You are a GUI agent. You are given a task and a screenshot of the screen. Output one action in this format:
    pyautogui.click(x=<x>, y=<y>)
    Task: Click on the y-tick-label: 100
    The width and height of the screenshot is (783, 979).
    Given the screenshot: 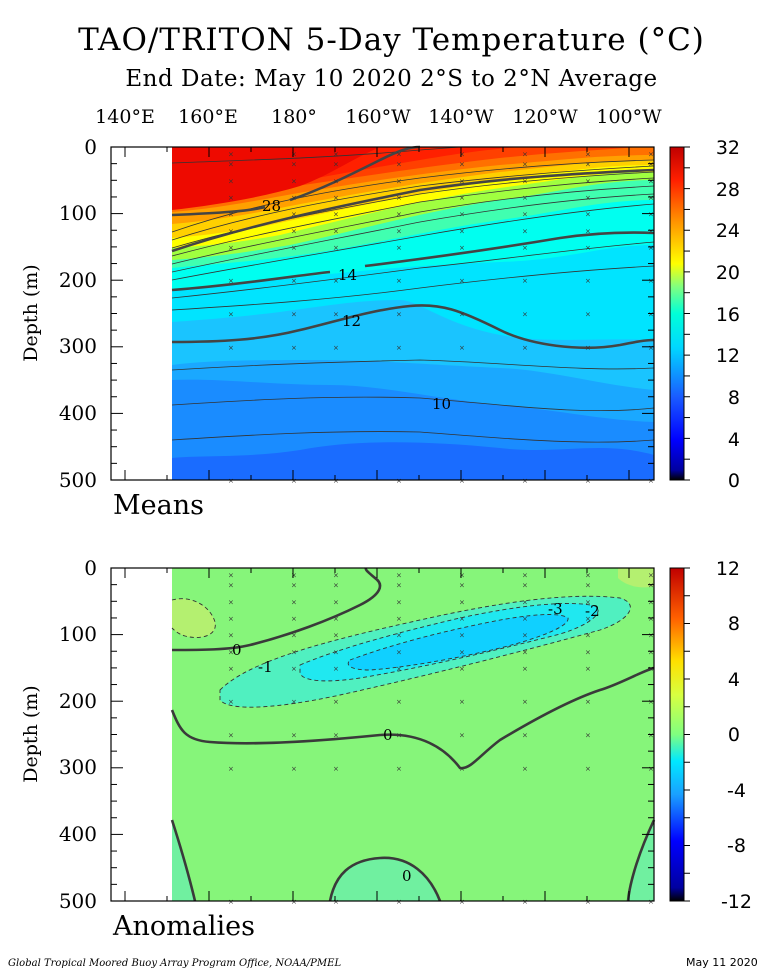 What is the action you would take?
    pyautogui.click(x=78, y=213)
    